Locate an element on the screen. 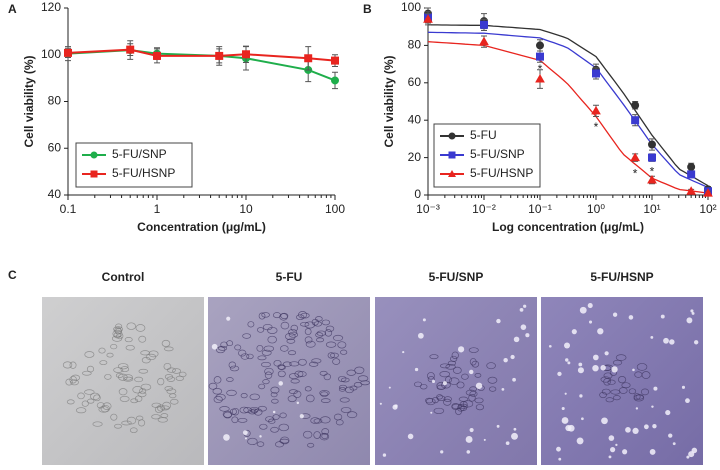 The image size is (720, 470). y-tick-label: 120 is located at coordinates (51, 7).